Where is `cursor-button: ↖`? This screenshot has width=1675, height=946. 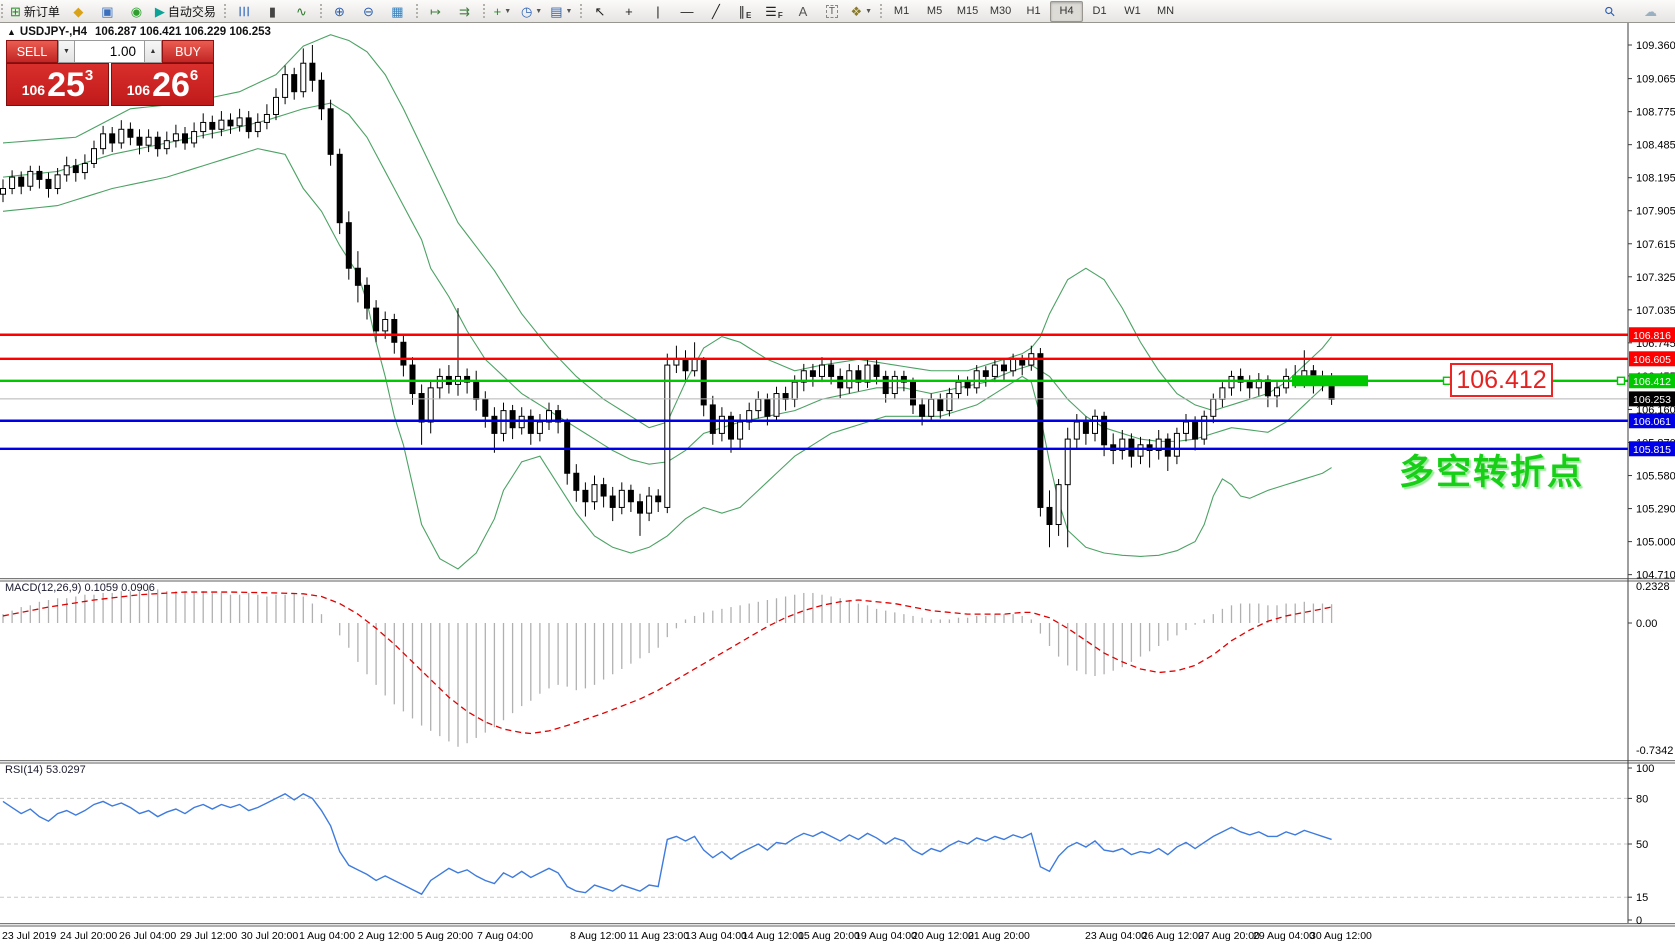 cursor-button: ↖ is located at coordinates (599, 11).